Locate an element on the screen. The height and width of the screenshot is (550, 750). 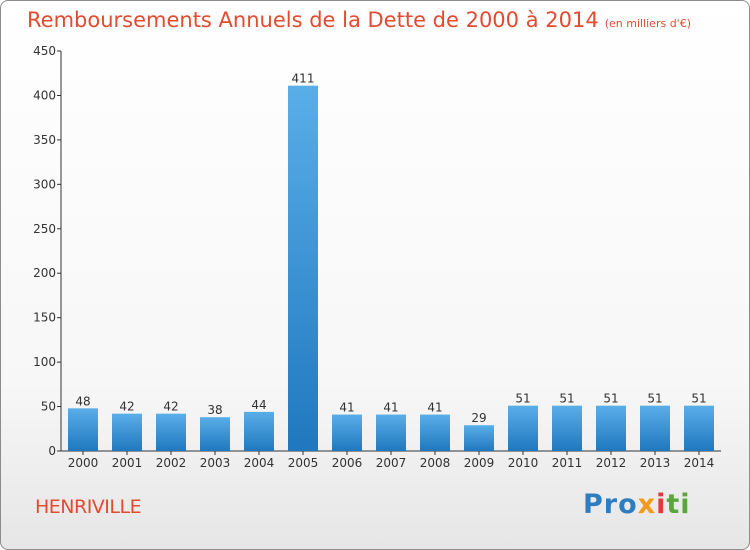
x-tick-label: 2006 is located at coordinates (347, 463).